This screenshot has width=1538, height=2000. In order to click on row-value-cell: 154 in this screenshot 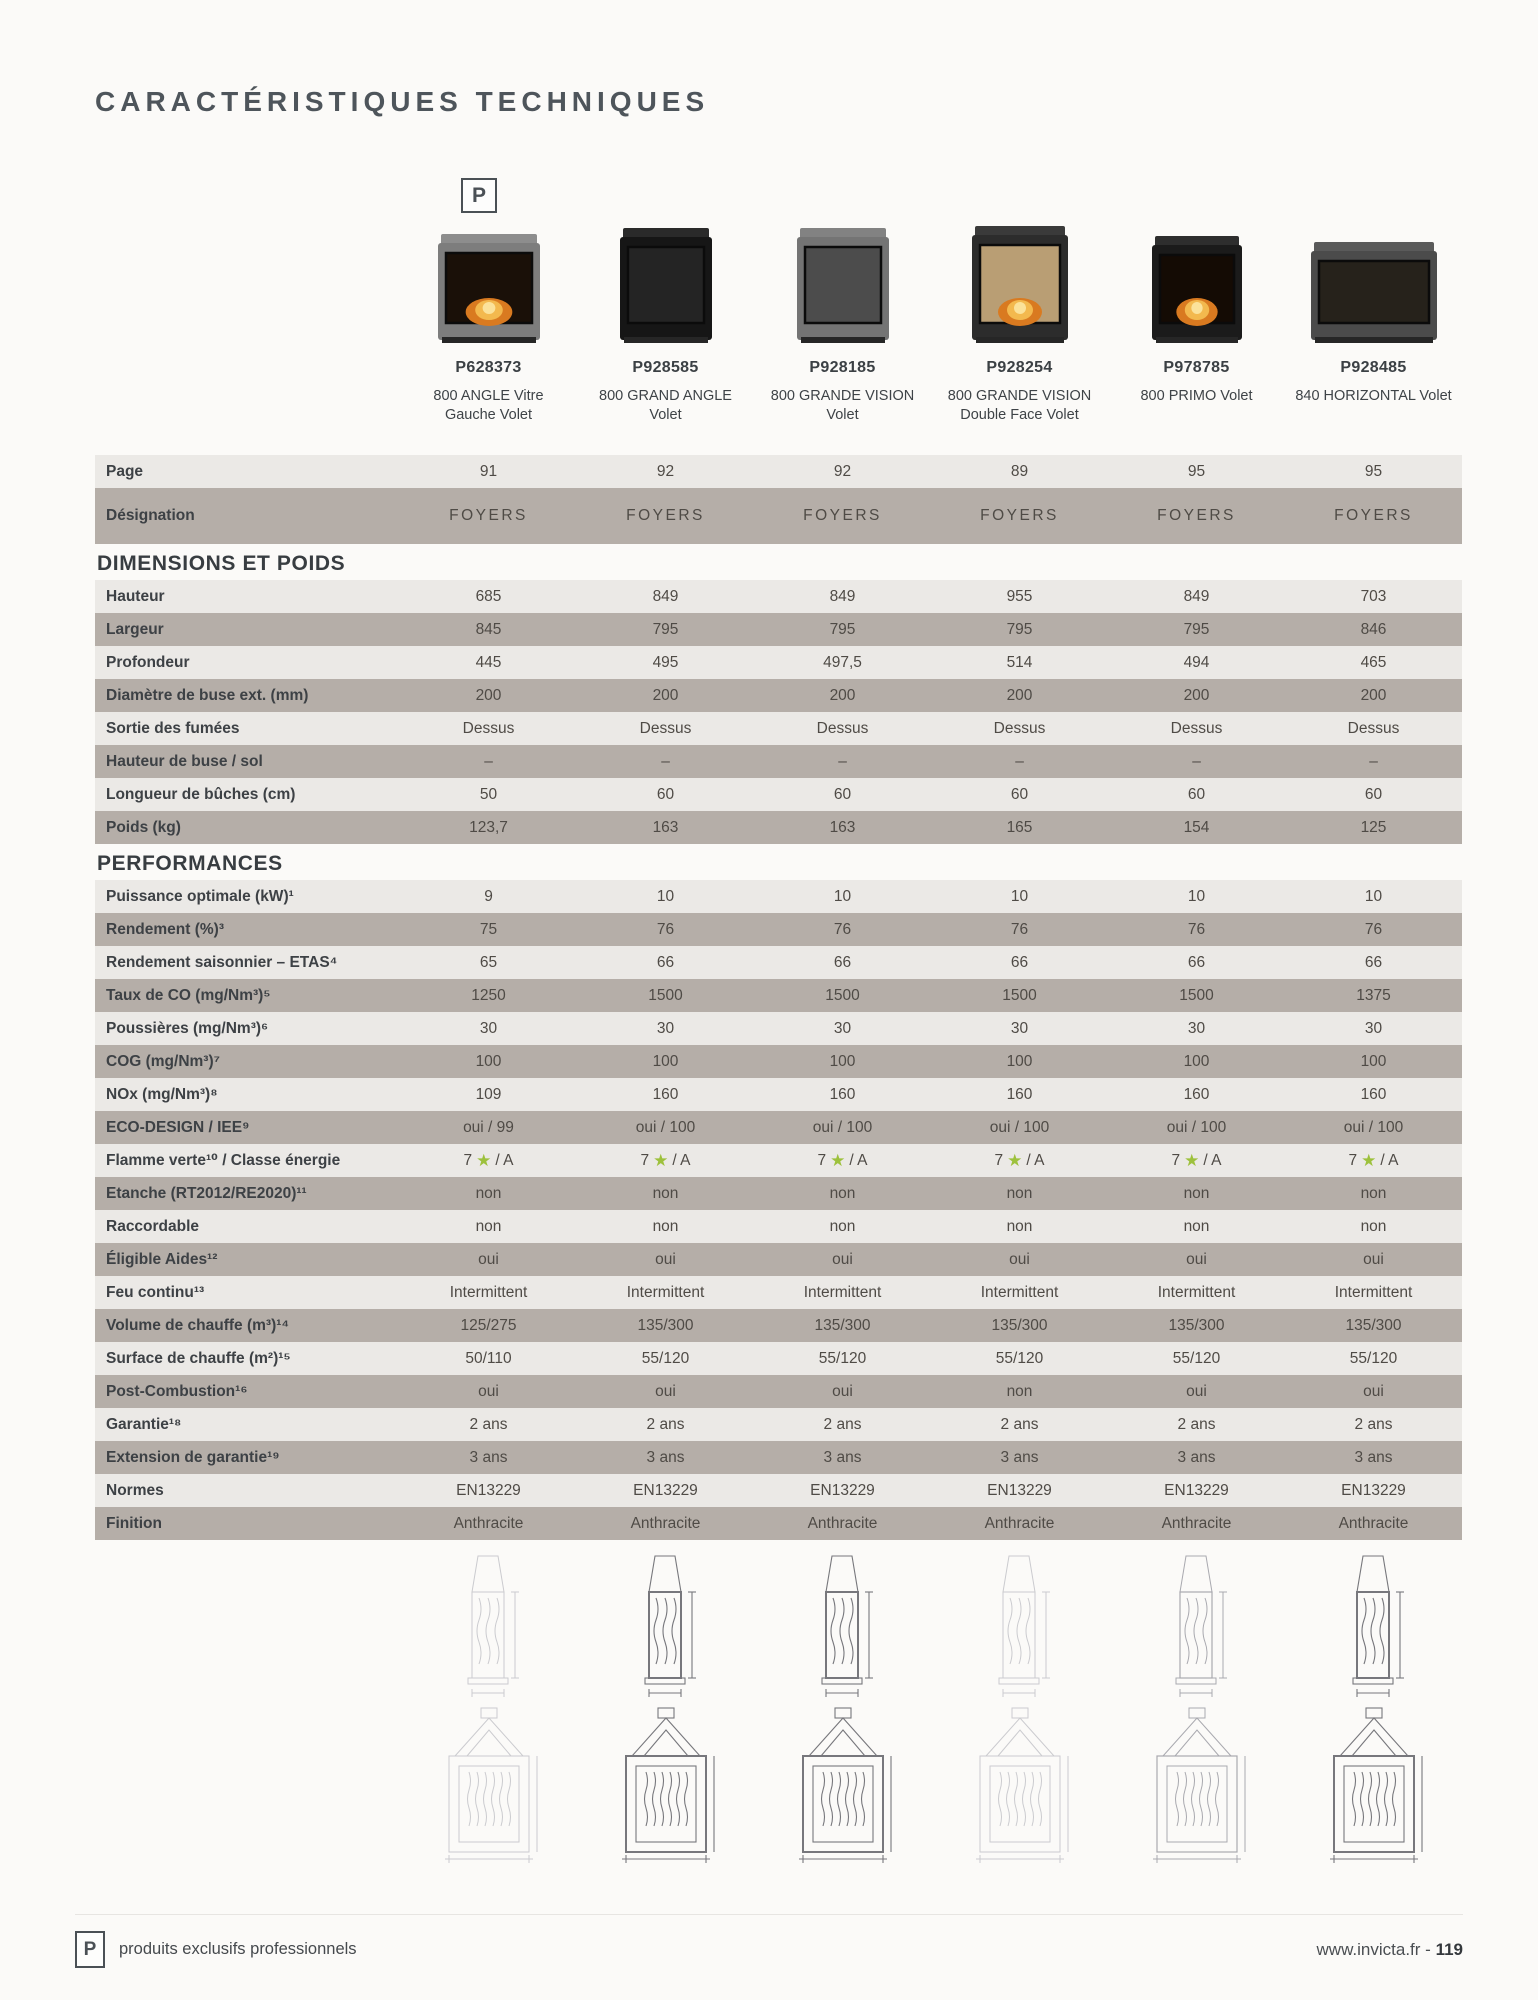, I will do `click(1196, 827)`.